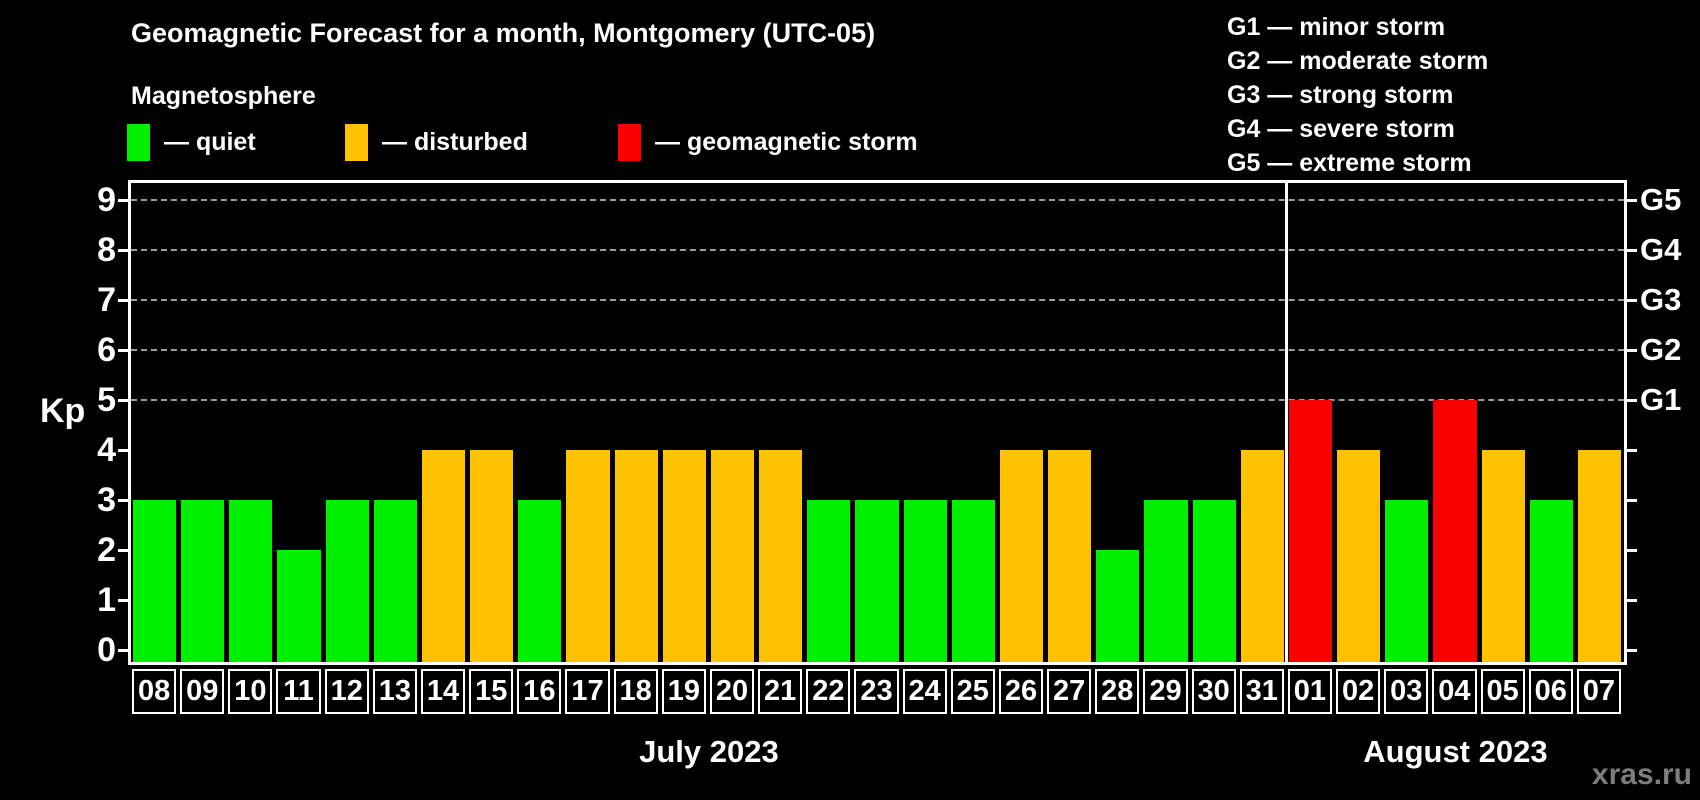 The image size is (1700, 800). What do you see at coordinates (1166, 581) in the screenshot?
I see `bar-29-quiet` at bounding box center [1166, 581].